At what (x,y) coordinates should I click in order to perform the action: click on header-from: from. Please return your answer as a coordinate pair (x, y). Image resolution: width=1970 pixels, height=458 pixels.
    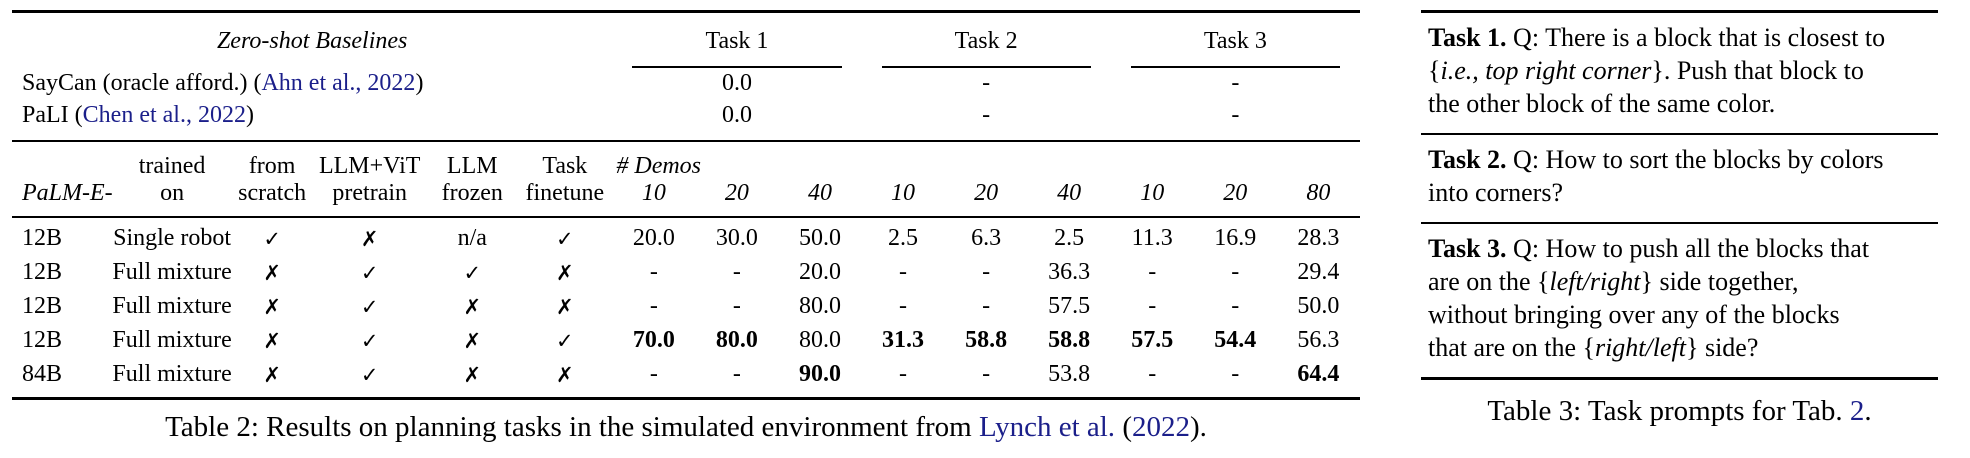
    Looking at the image, I should click on (272, 160).